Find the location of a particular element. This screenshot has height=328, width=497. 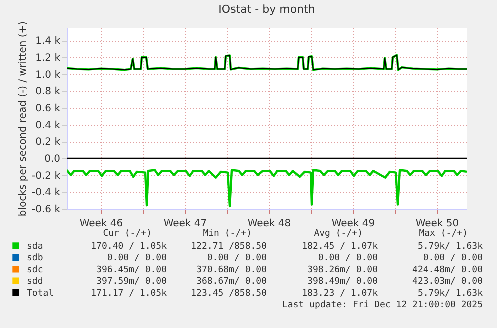

text: 370.68m/ 0.00 is located at coordinates (231, 270).